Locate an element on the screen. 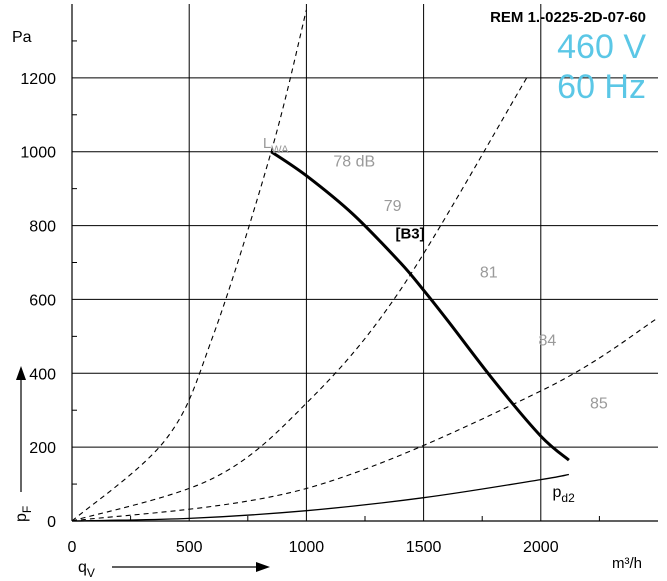 This screenshot has height=581, width=667. x-tick-label: 0 is located at coordinates (72, 547).